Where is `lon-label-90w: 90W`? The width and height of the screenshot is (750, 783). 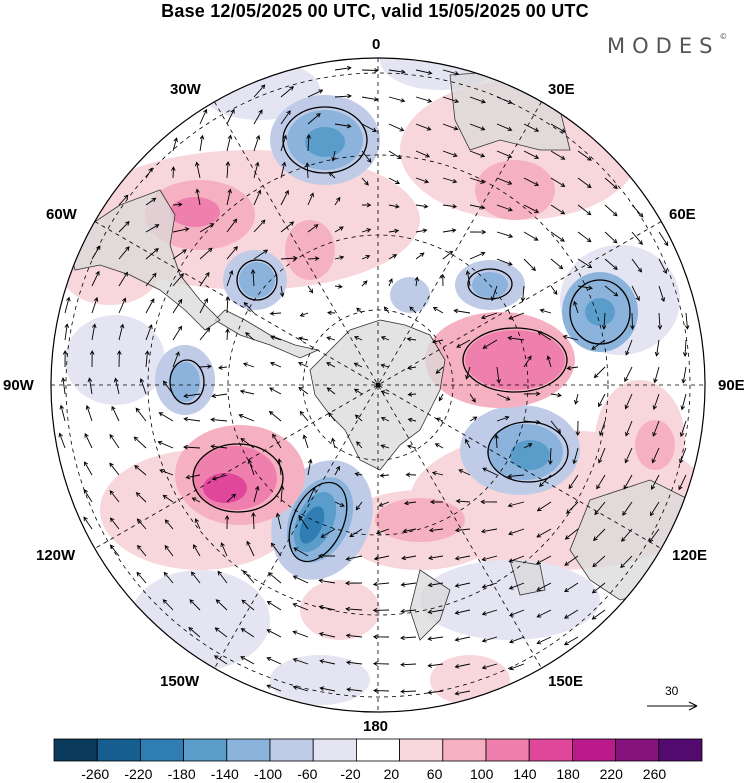
lon-label-90w: 90W is located at coordinates (18, 385).